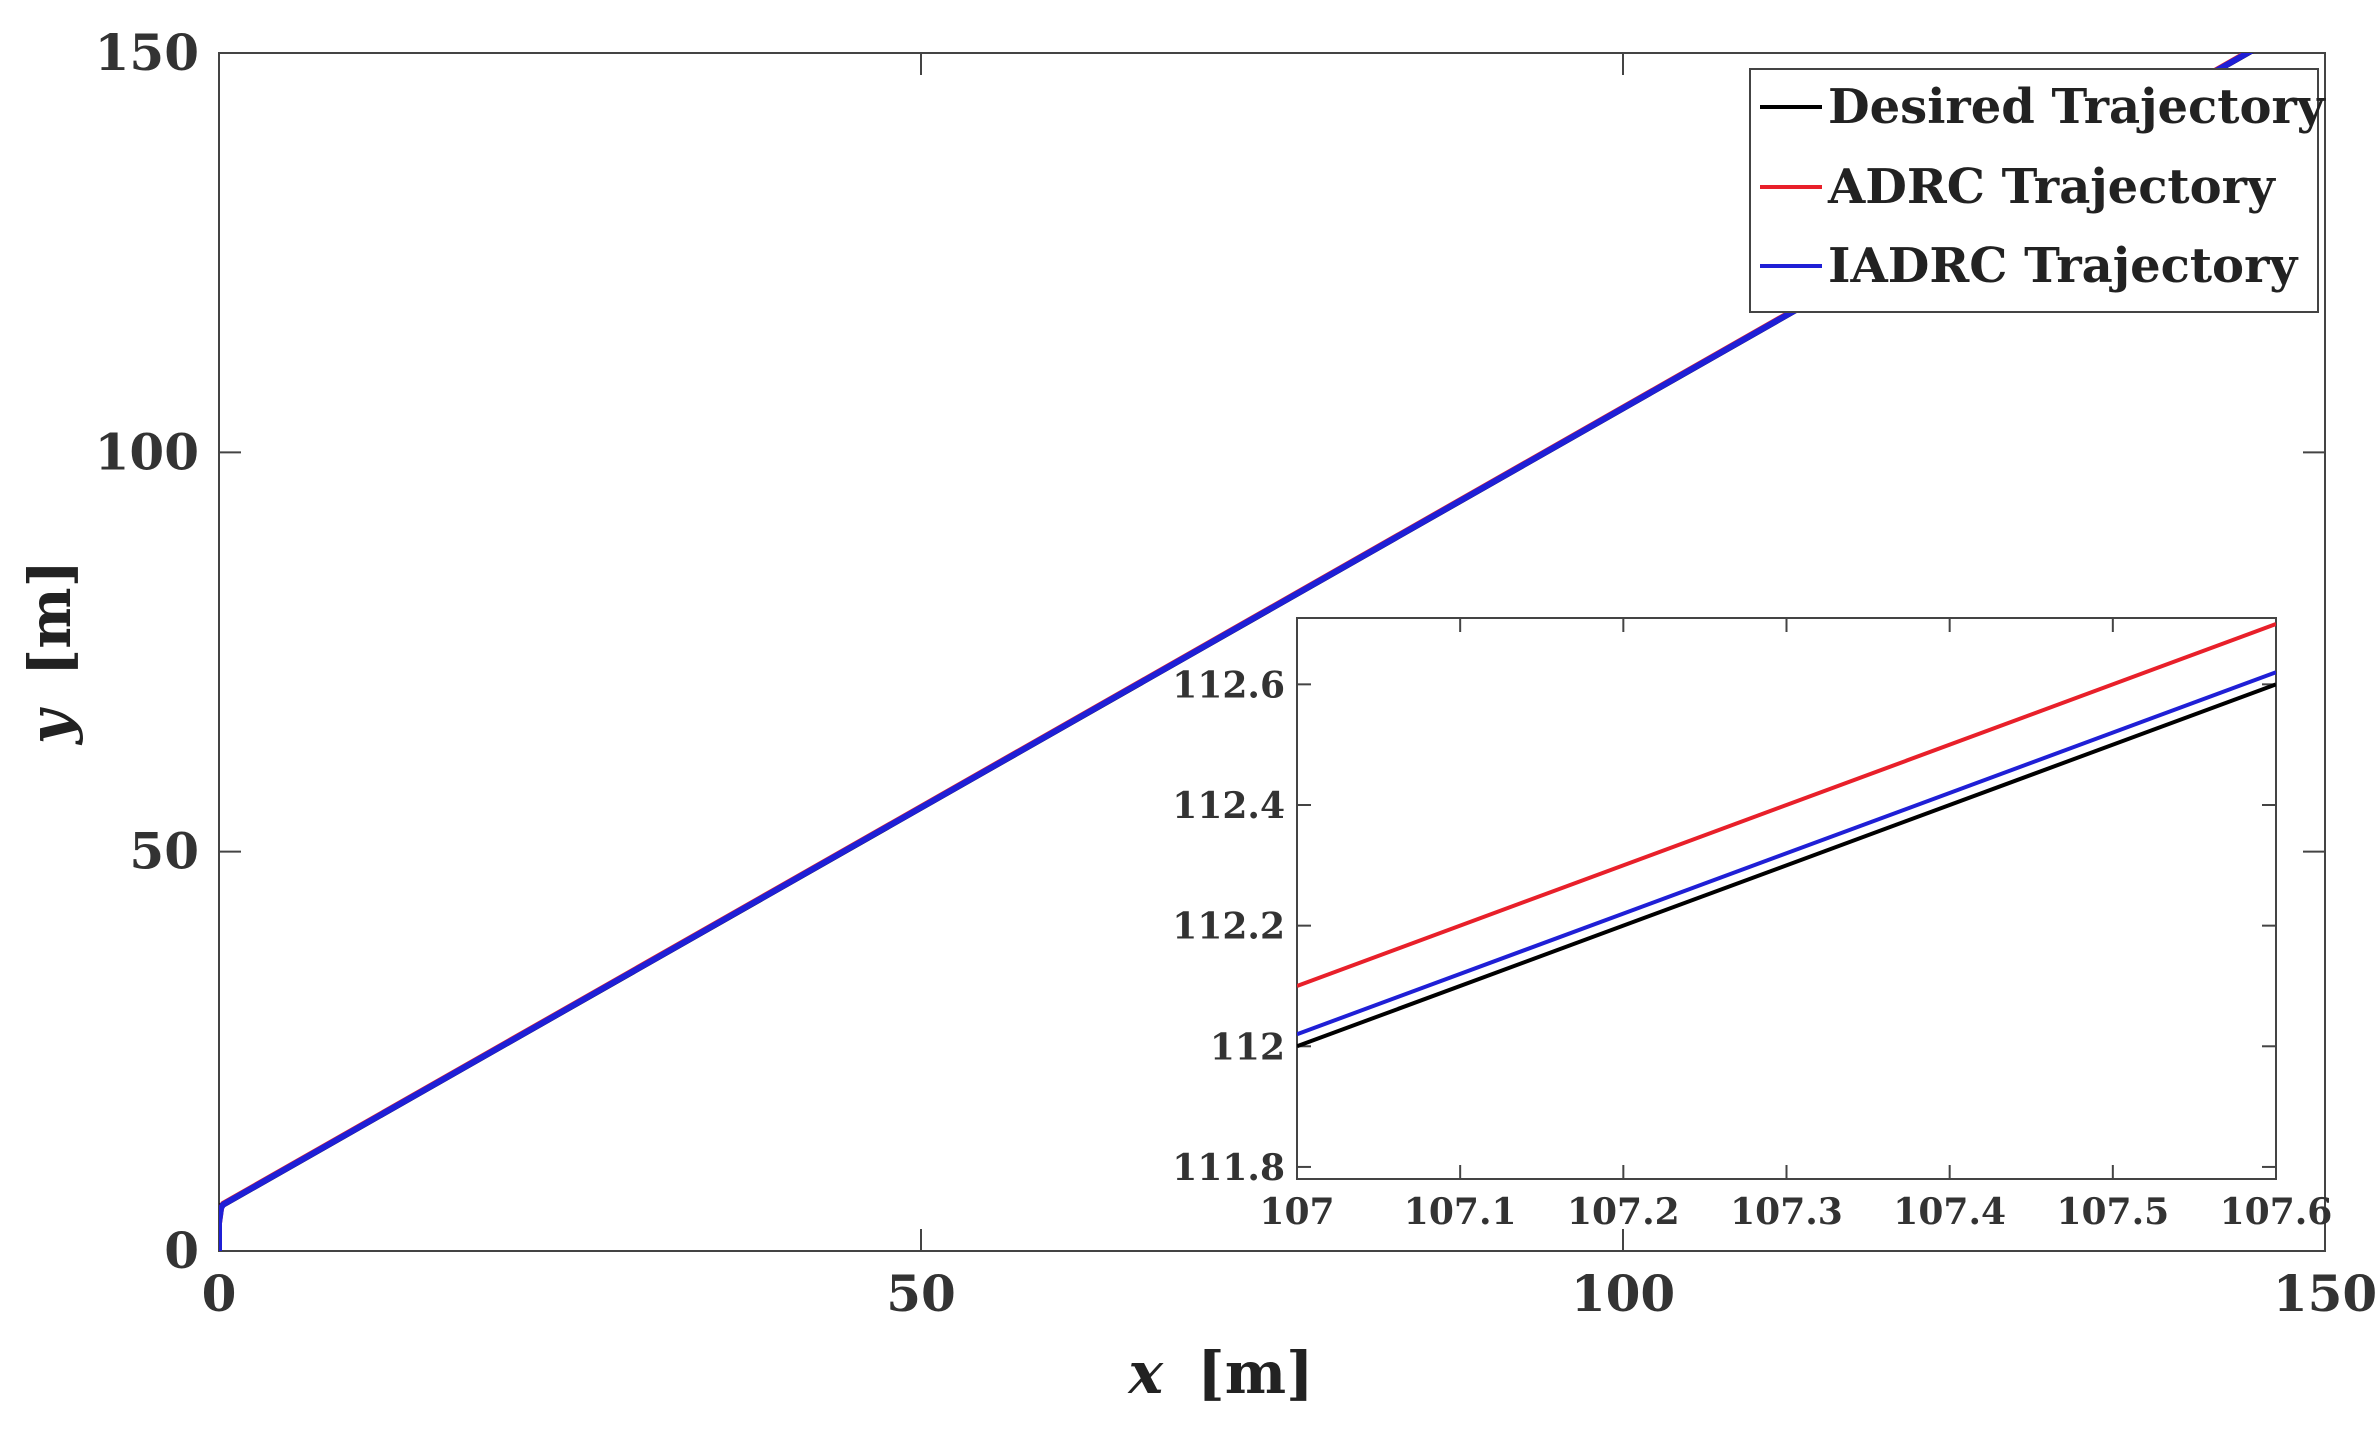 The image size is (2377, 1429). I want to click on inset-x-tick-label: 107.6, so click(2276, 1212).